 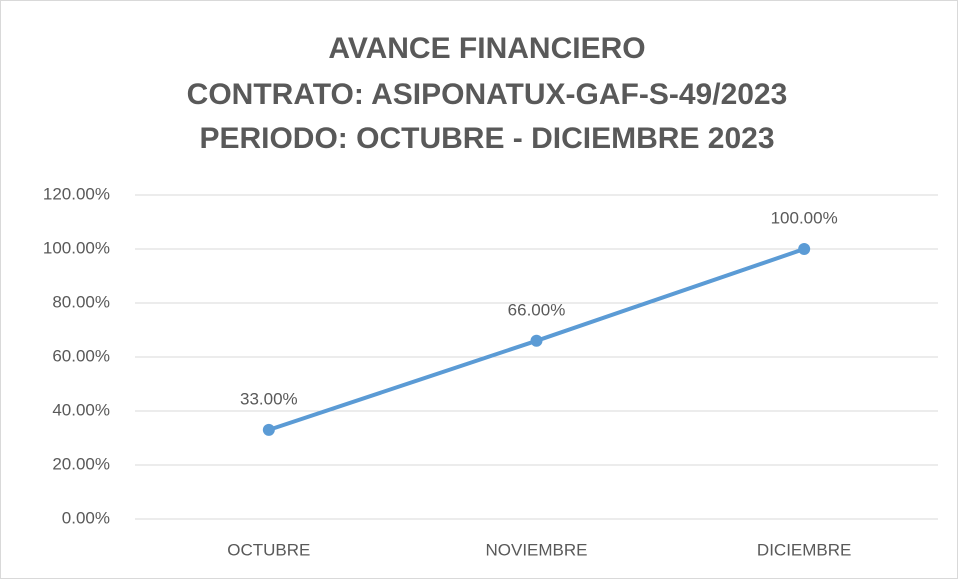 I want to click on x-tick-label: DICIEMBRE, so click(x=804, y=549).